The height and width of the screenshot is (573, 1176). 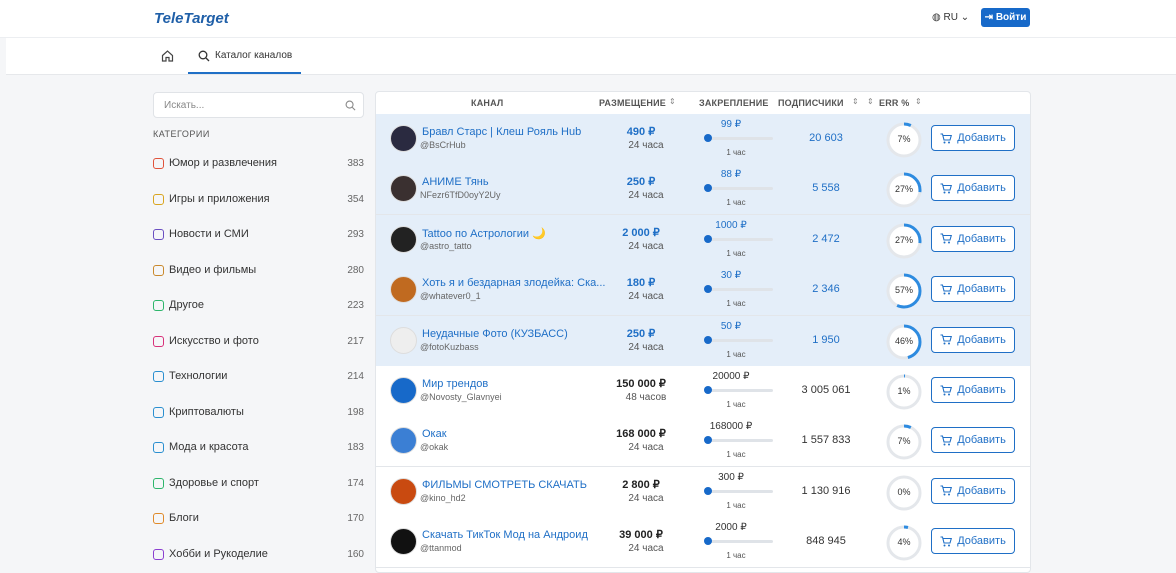 What do you see at coordinates (460, 195) in the screenshot?
I see `channel-handle: NFezr6TfD0oyY2Uy` at bounding box center [460, 195].